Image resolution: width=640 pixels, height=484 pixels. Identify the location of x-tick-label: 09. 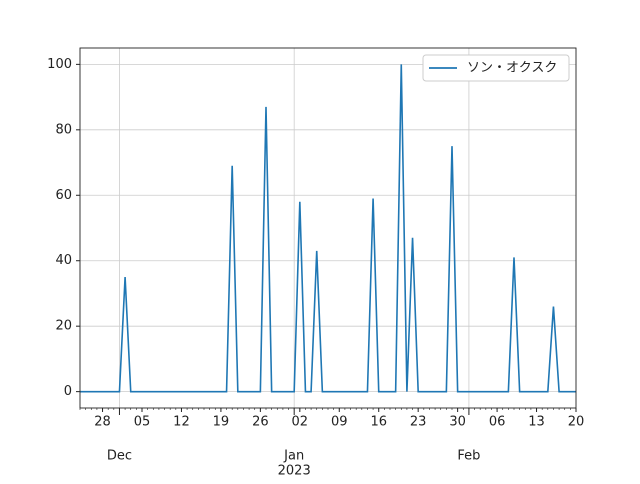
(339, 422).